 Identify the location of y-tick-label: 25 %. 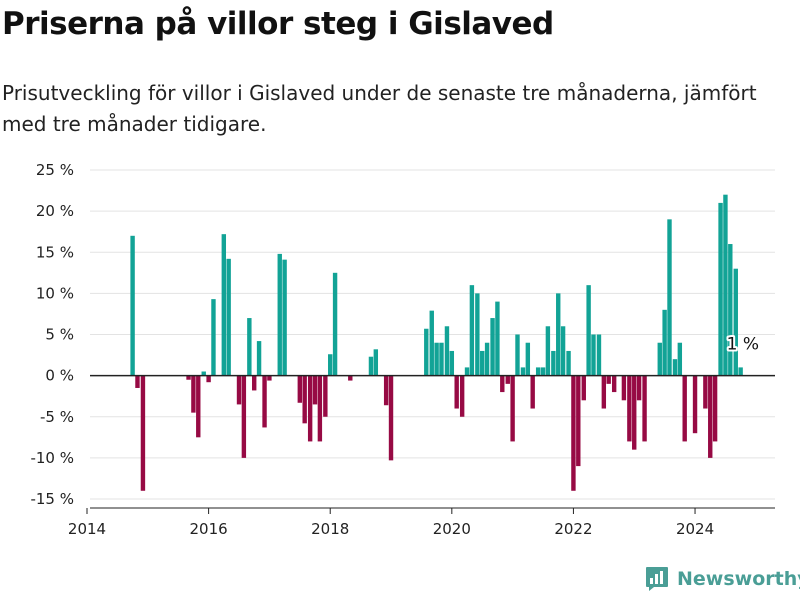
(55, 170).